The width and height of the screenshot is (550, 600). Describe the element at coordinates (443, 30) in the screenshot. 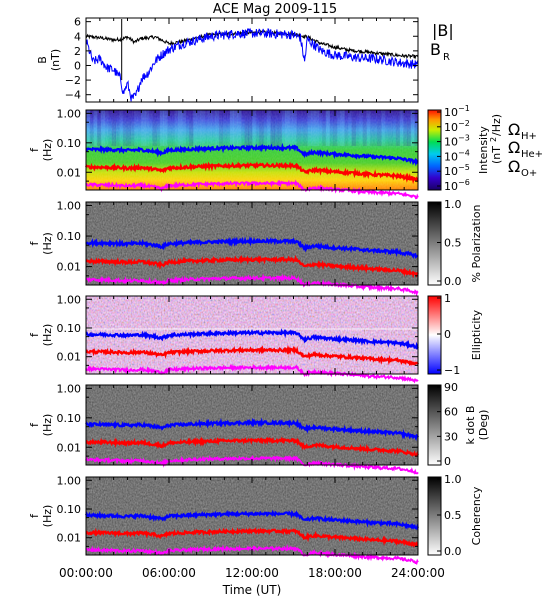

I see `legend-B-magnitude: |B|` at that location.